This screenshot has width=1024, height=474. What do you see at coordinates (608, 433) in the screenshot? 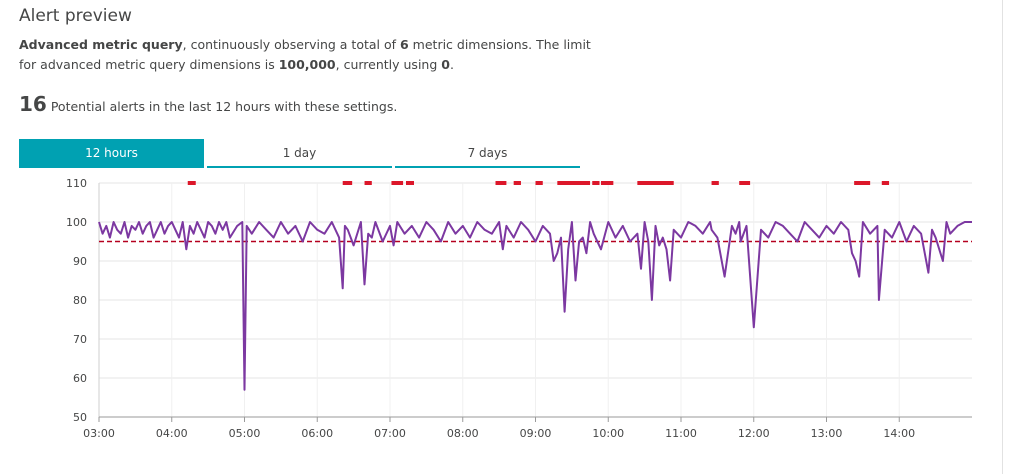
I see `x-tick-label: 10:00` at bounding box center [608, 433].